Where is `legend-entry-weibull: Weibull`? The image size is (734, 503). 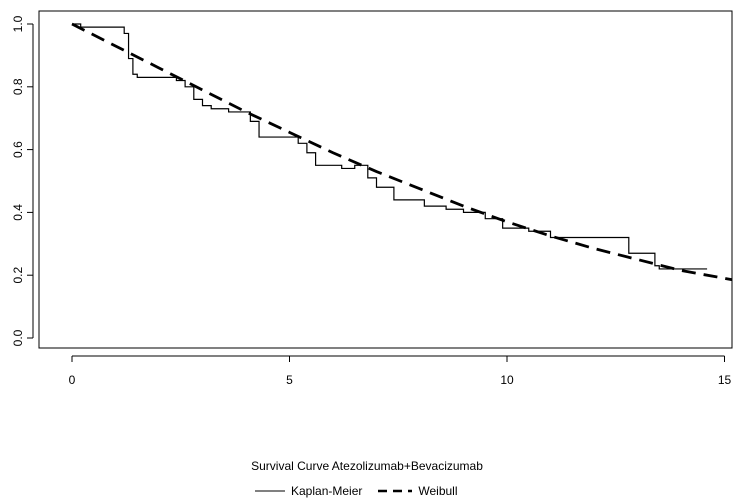
legend-entry-weibull: Weibull is located at coordinates (418, 491).